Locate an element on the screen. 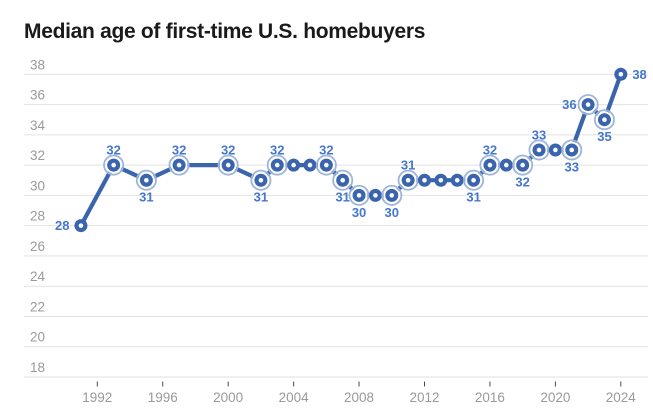 This screenshot has height=419, width=653. data-point-label: 38 is located at coordinates (639, 74).